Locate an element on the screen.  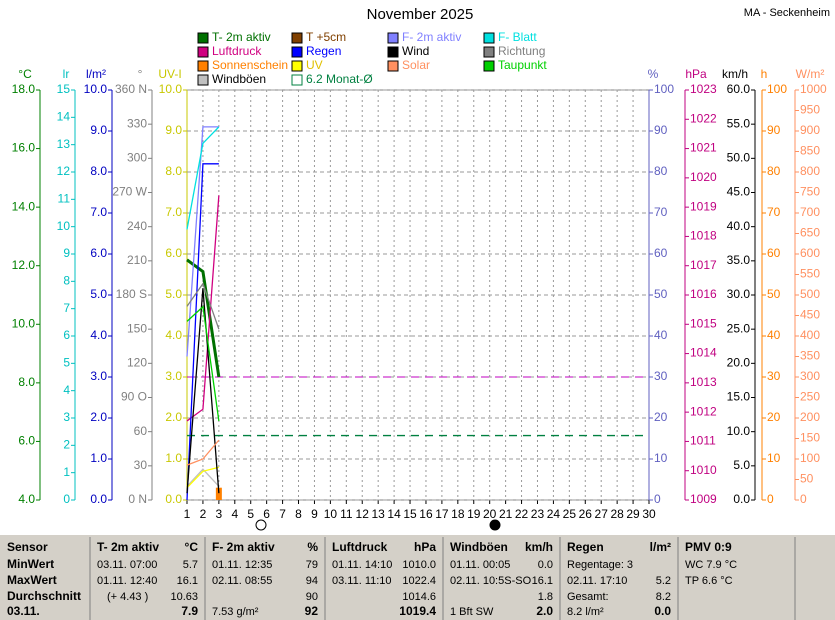
x-tick-label: 22 is located at coordinates (522, 514).